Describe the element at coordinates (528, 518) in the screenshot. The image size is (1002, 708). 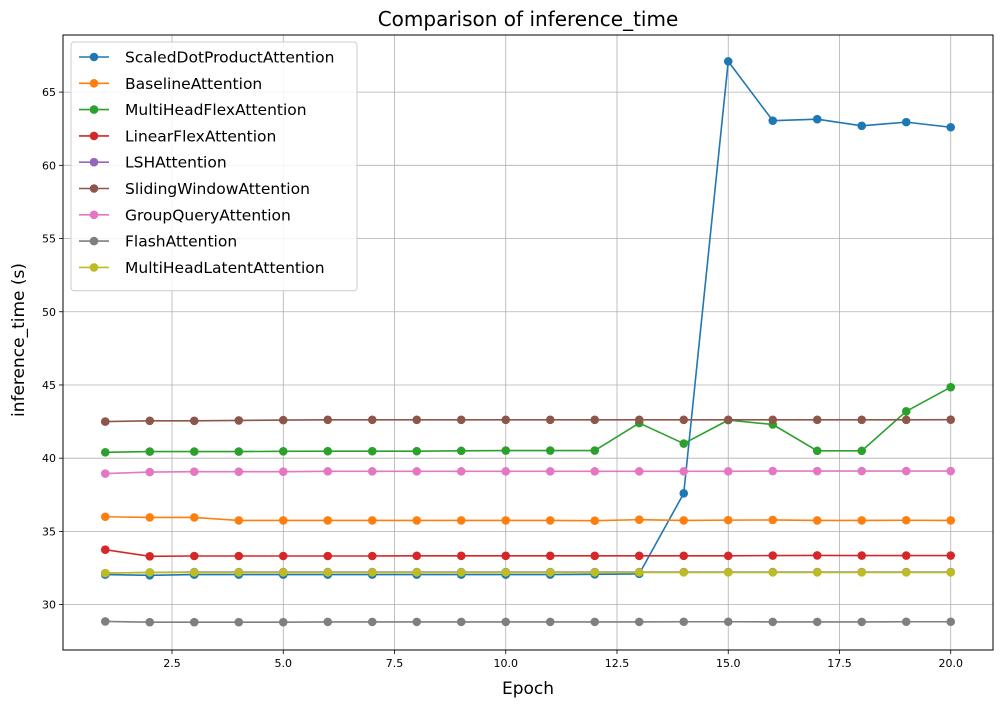
I see `series-BaselineAttention` at that location.